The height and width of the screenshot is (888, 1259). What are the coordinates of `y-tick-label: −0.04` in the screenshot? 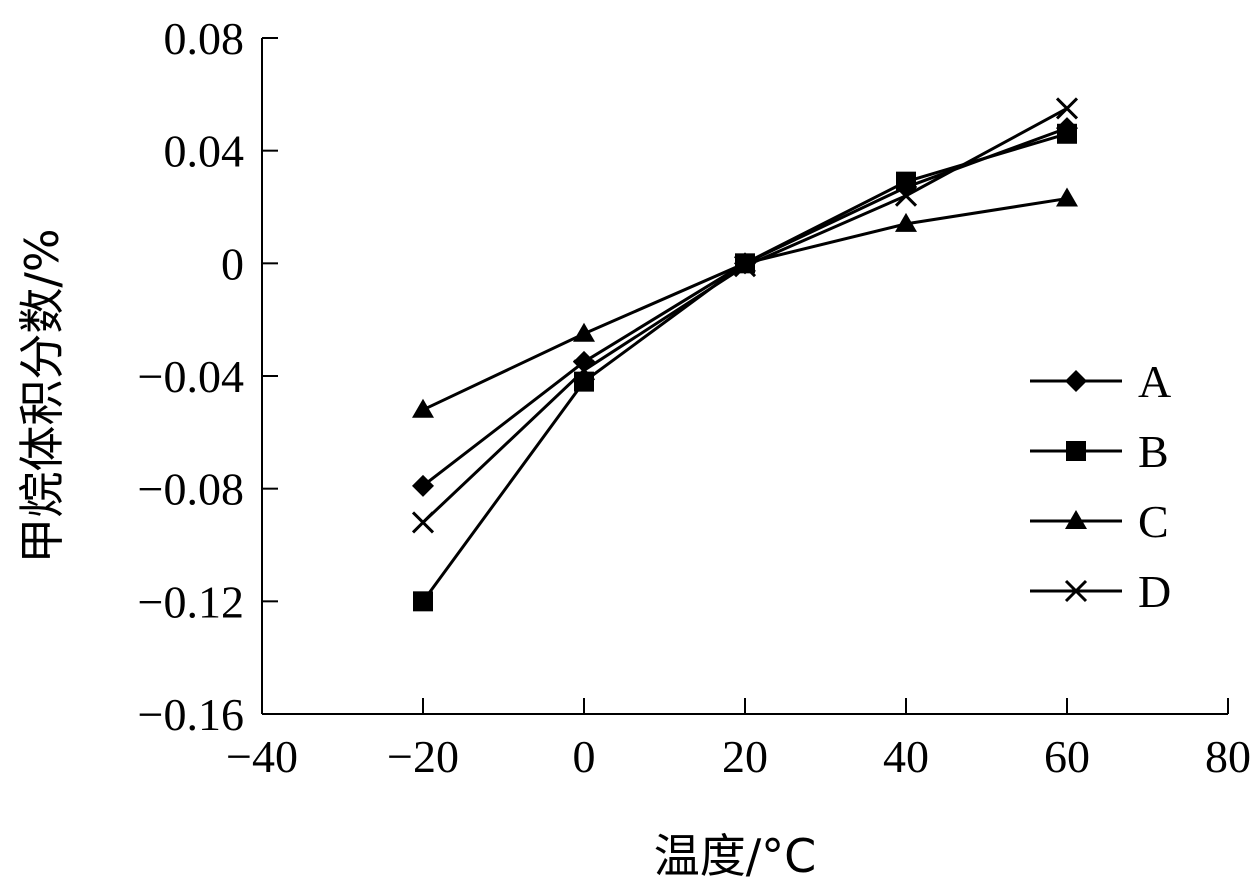 It's located at (191, 376).